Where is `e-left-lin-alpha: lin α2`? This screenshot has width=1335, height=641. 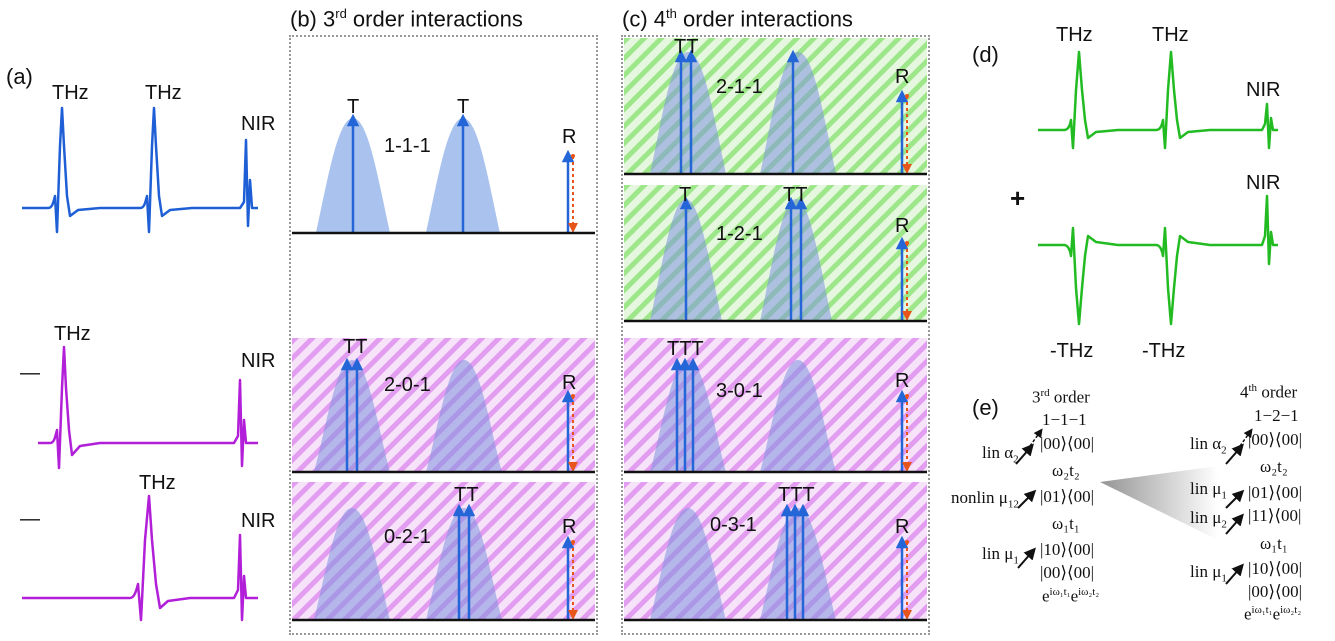 e-left-lin-alpha: lin α2 is located at coordinates (1000, 454).